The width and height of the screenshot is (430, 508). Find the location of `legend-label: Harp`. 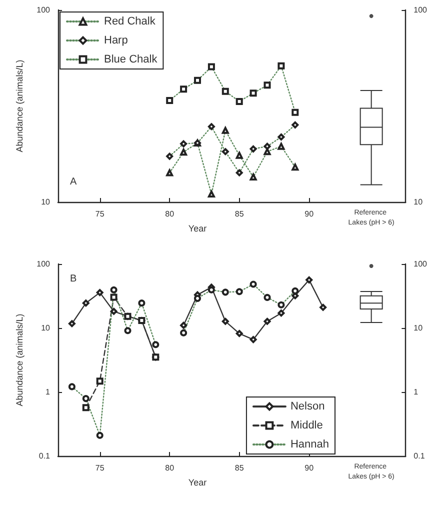

legend-label: Harp is located at coordinates (116, 40).